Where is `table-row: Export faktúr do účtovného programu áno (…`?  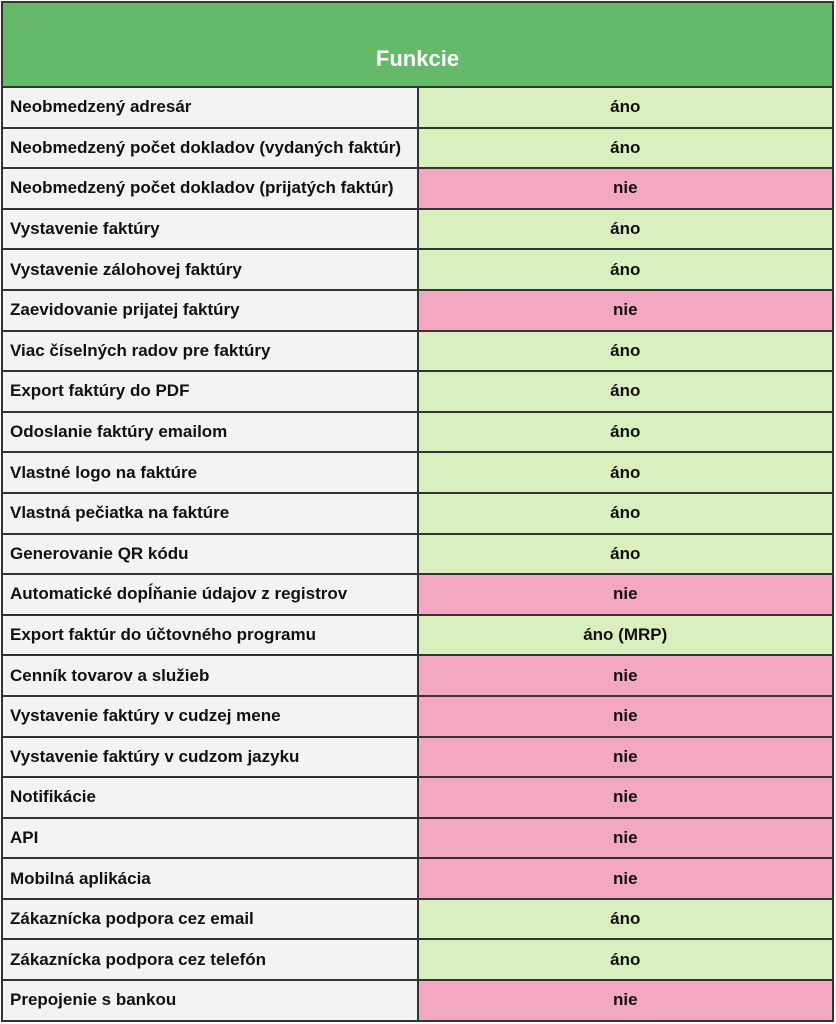
table-row: Export faktúr do účtovného programu áno (… is located at coordinates (417, 635).